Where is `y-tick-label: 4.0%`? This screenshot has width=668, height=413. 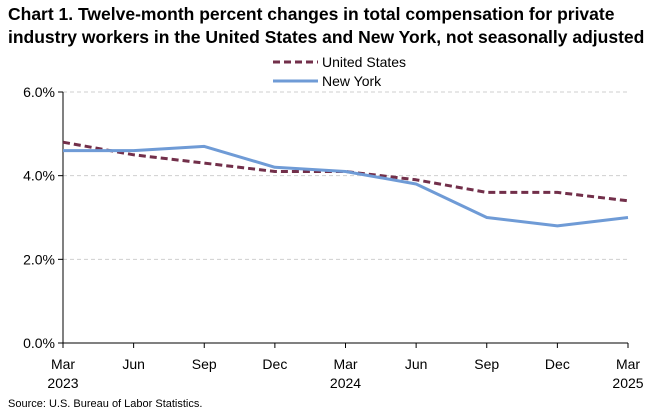 y-tick-label: 4.0% is located at coordinates (39, 176).